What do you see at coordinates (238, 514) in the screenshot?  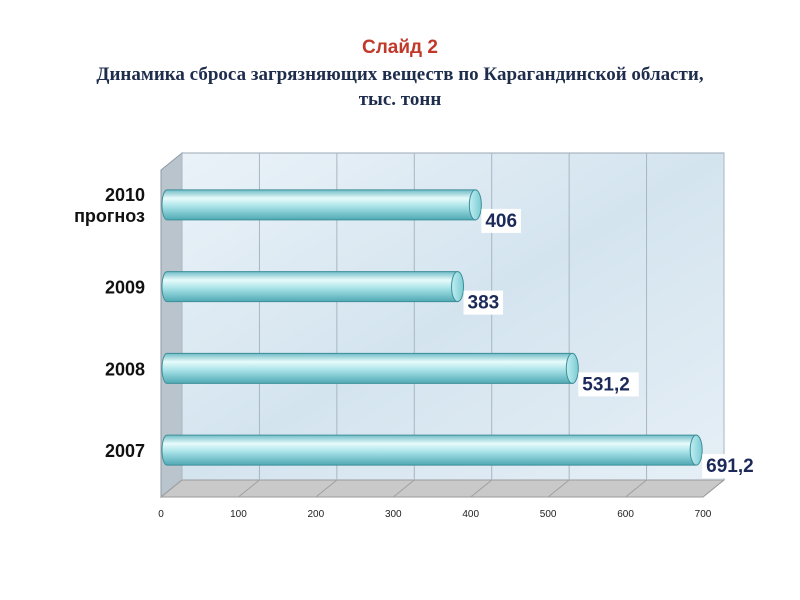 I see `x-tick-label: 100` at bounding box center [238, 514].